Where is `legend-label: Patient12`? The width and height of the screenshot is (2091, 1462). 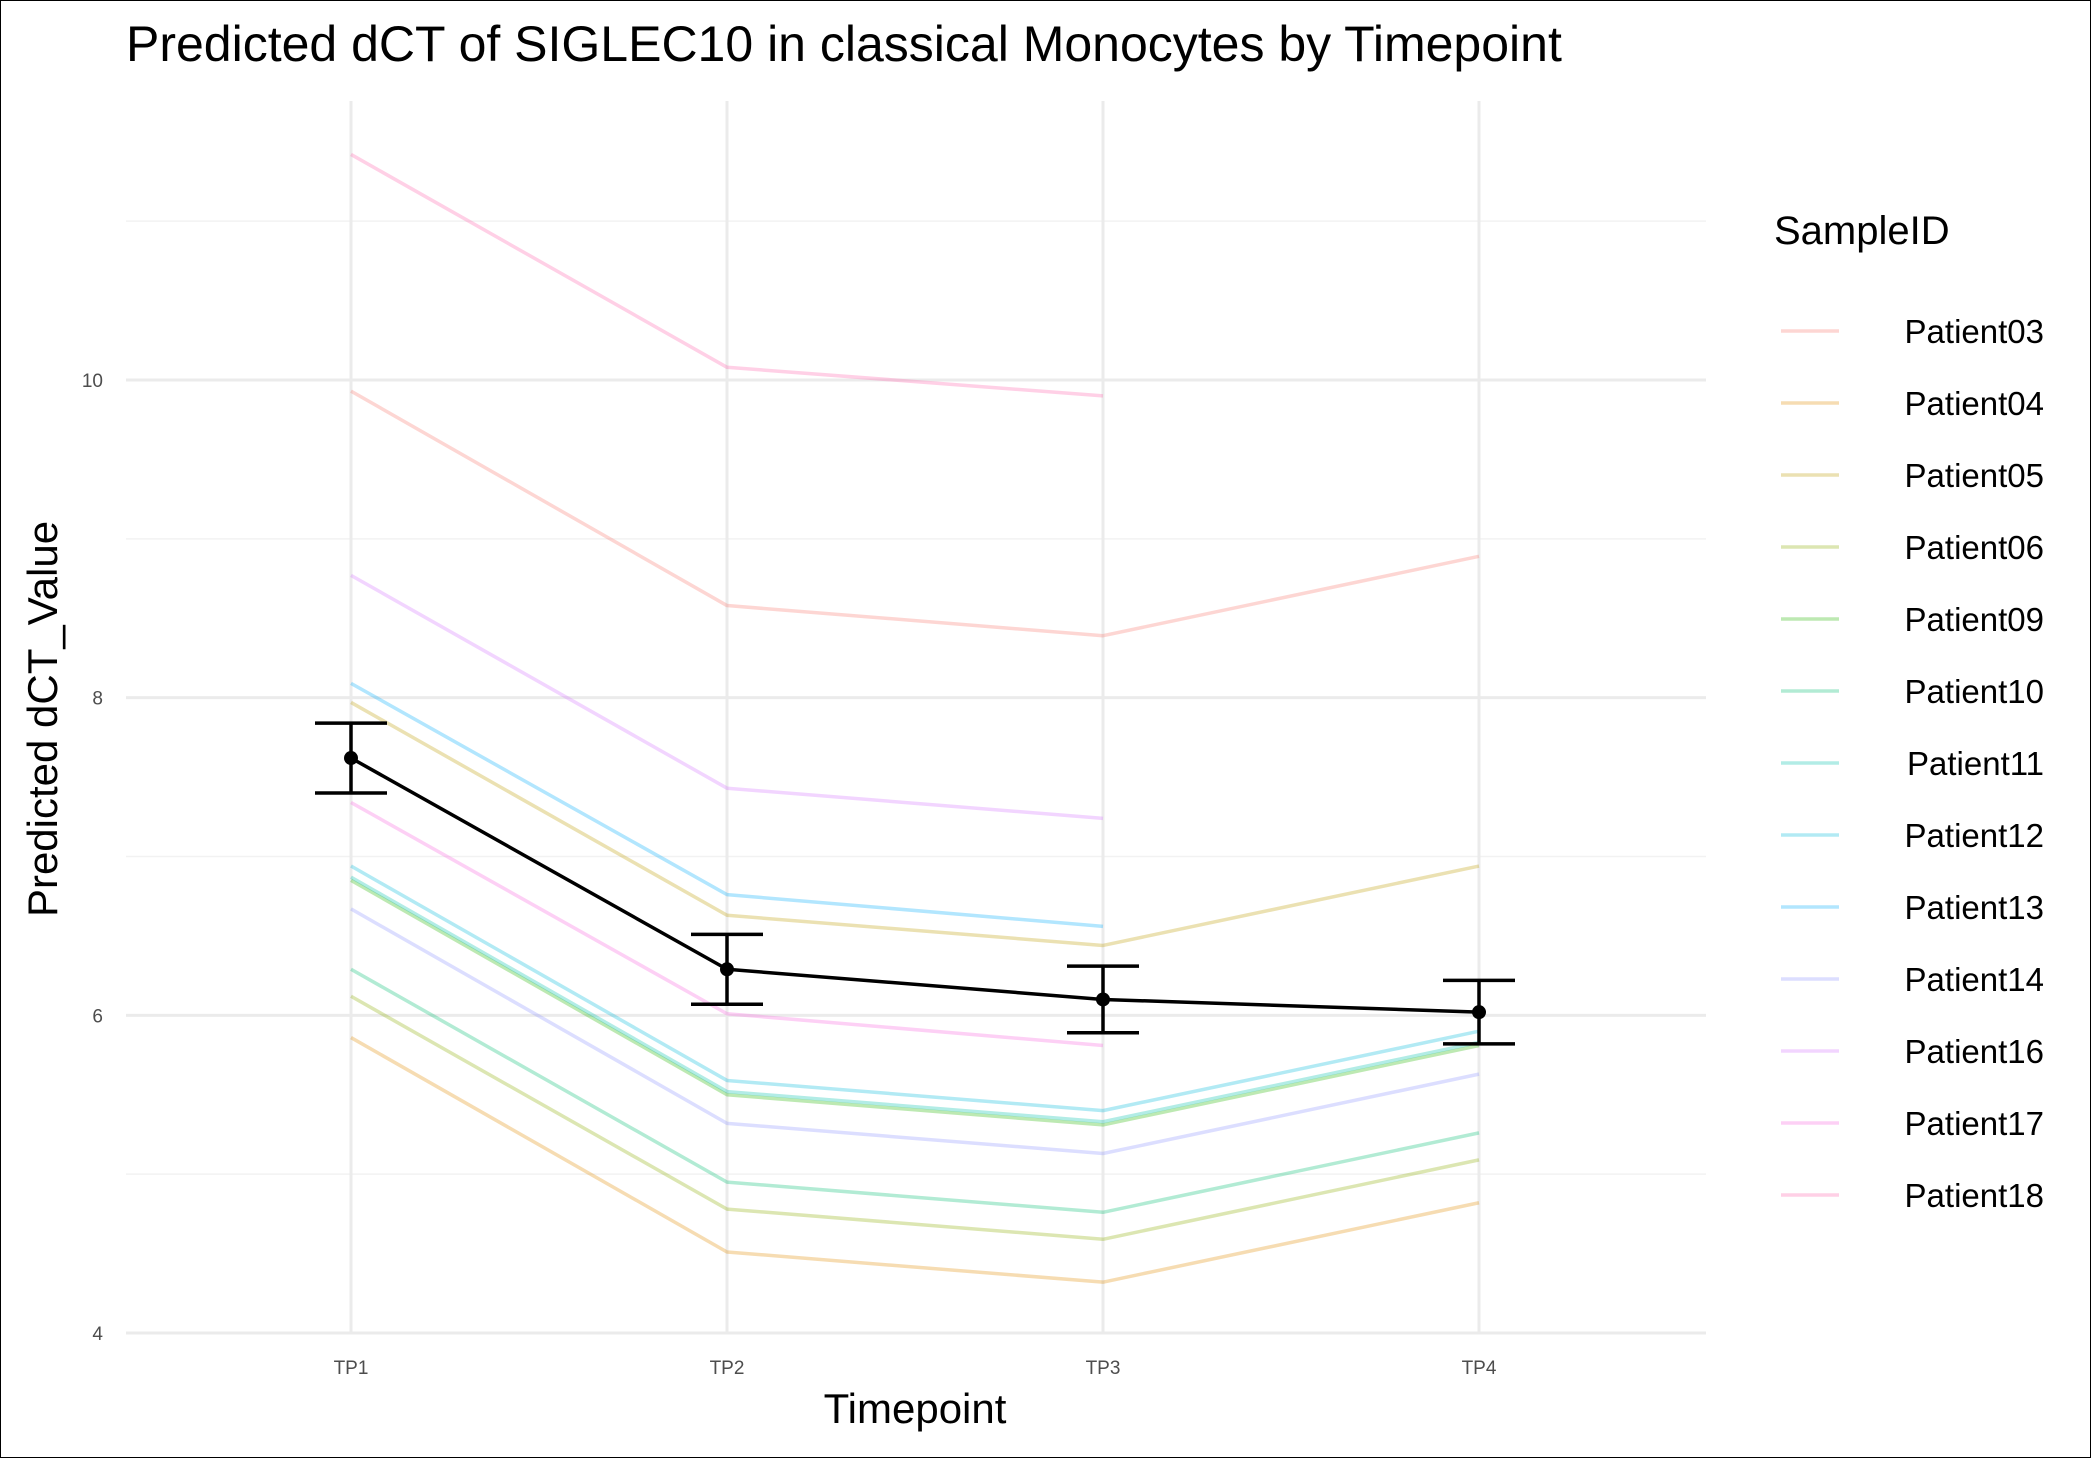
legend-label: Patient12 is located at coordinates (1974, 835).